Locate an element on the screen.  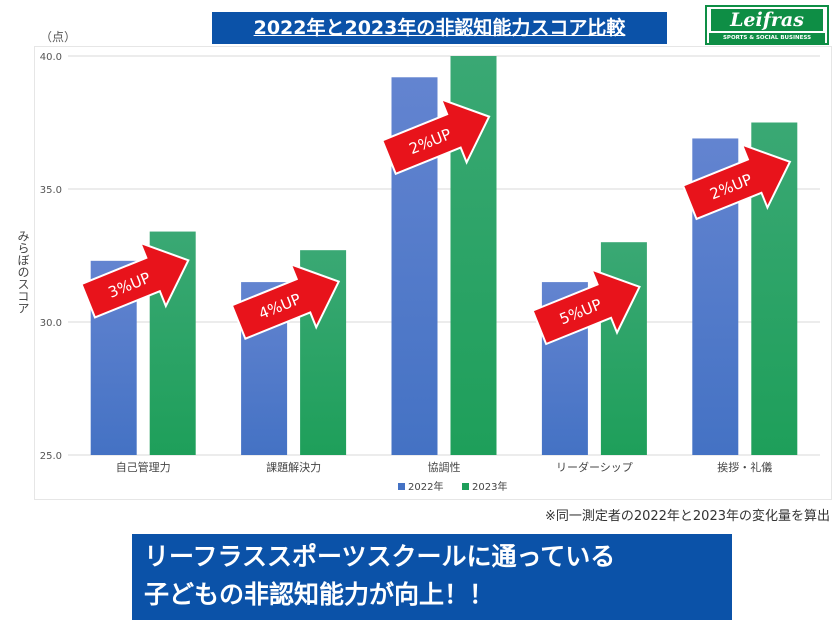
legend-label: 2023年 is located at coordinates (489, 486).